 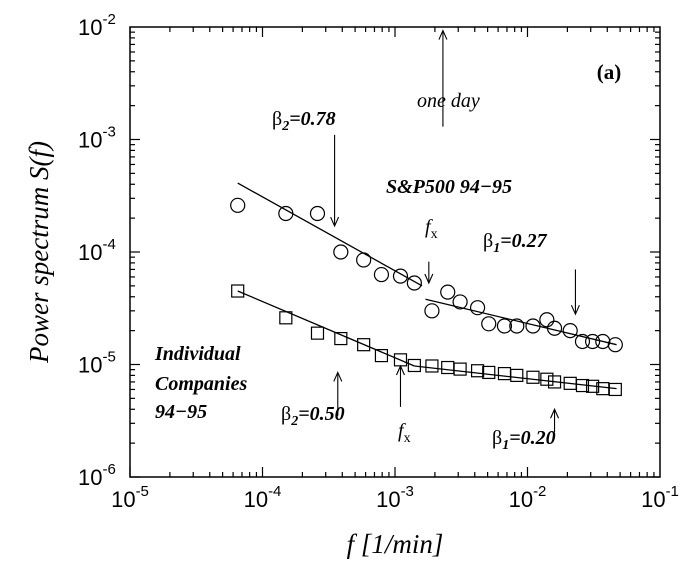 I want to click on companies-label-line3: 94−95, so click(x=181, y=412).